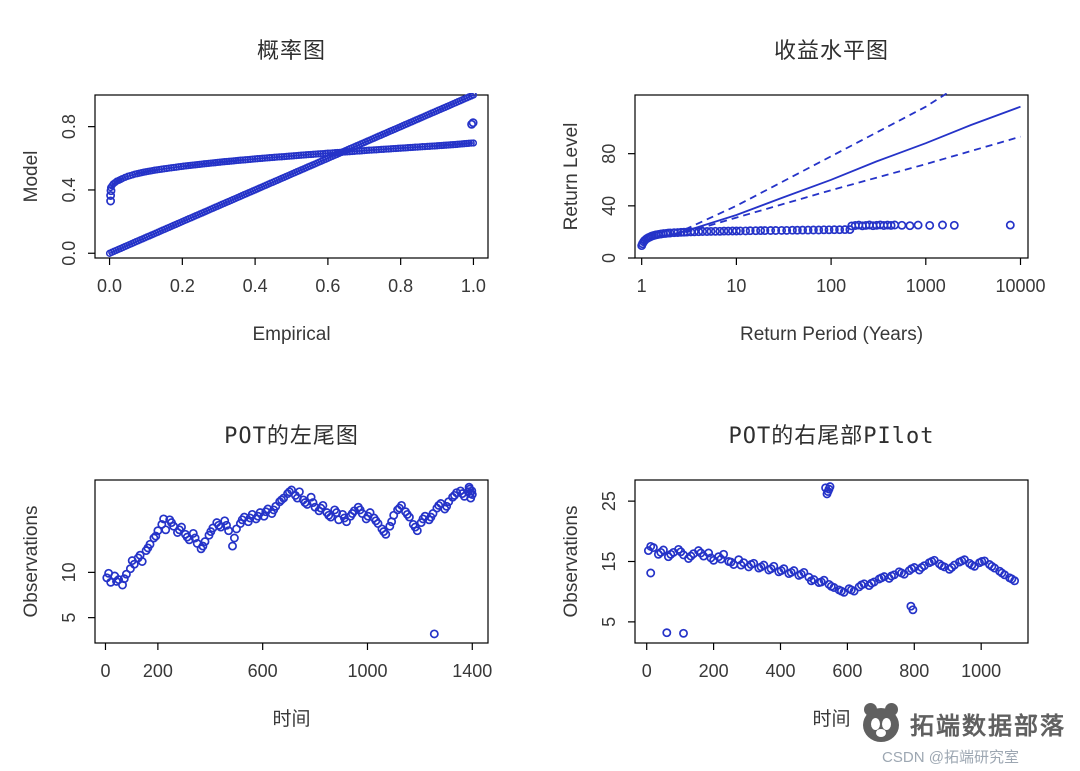 The width and height of the screenshot is (1080, 771). I want to click on watermark-brand-text: 拓端数据部落, so click(988, 725).